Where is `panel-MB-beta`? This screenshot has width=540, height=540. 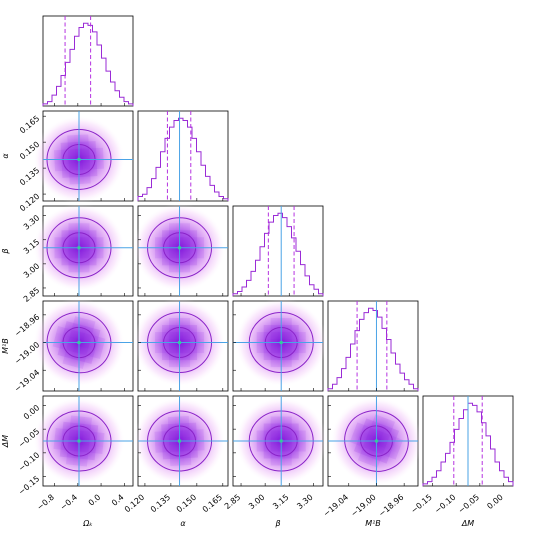
panel-MB-beta is located at coordinates (280, 345).